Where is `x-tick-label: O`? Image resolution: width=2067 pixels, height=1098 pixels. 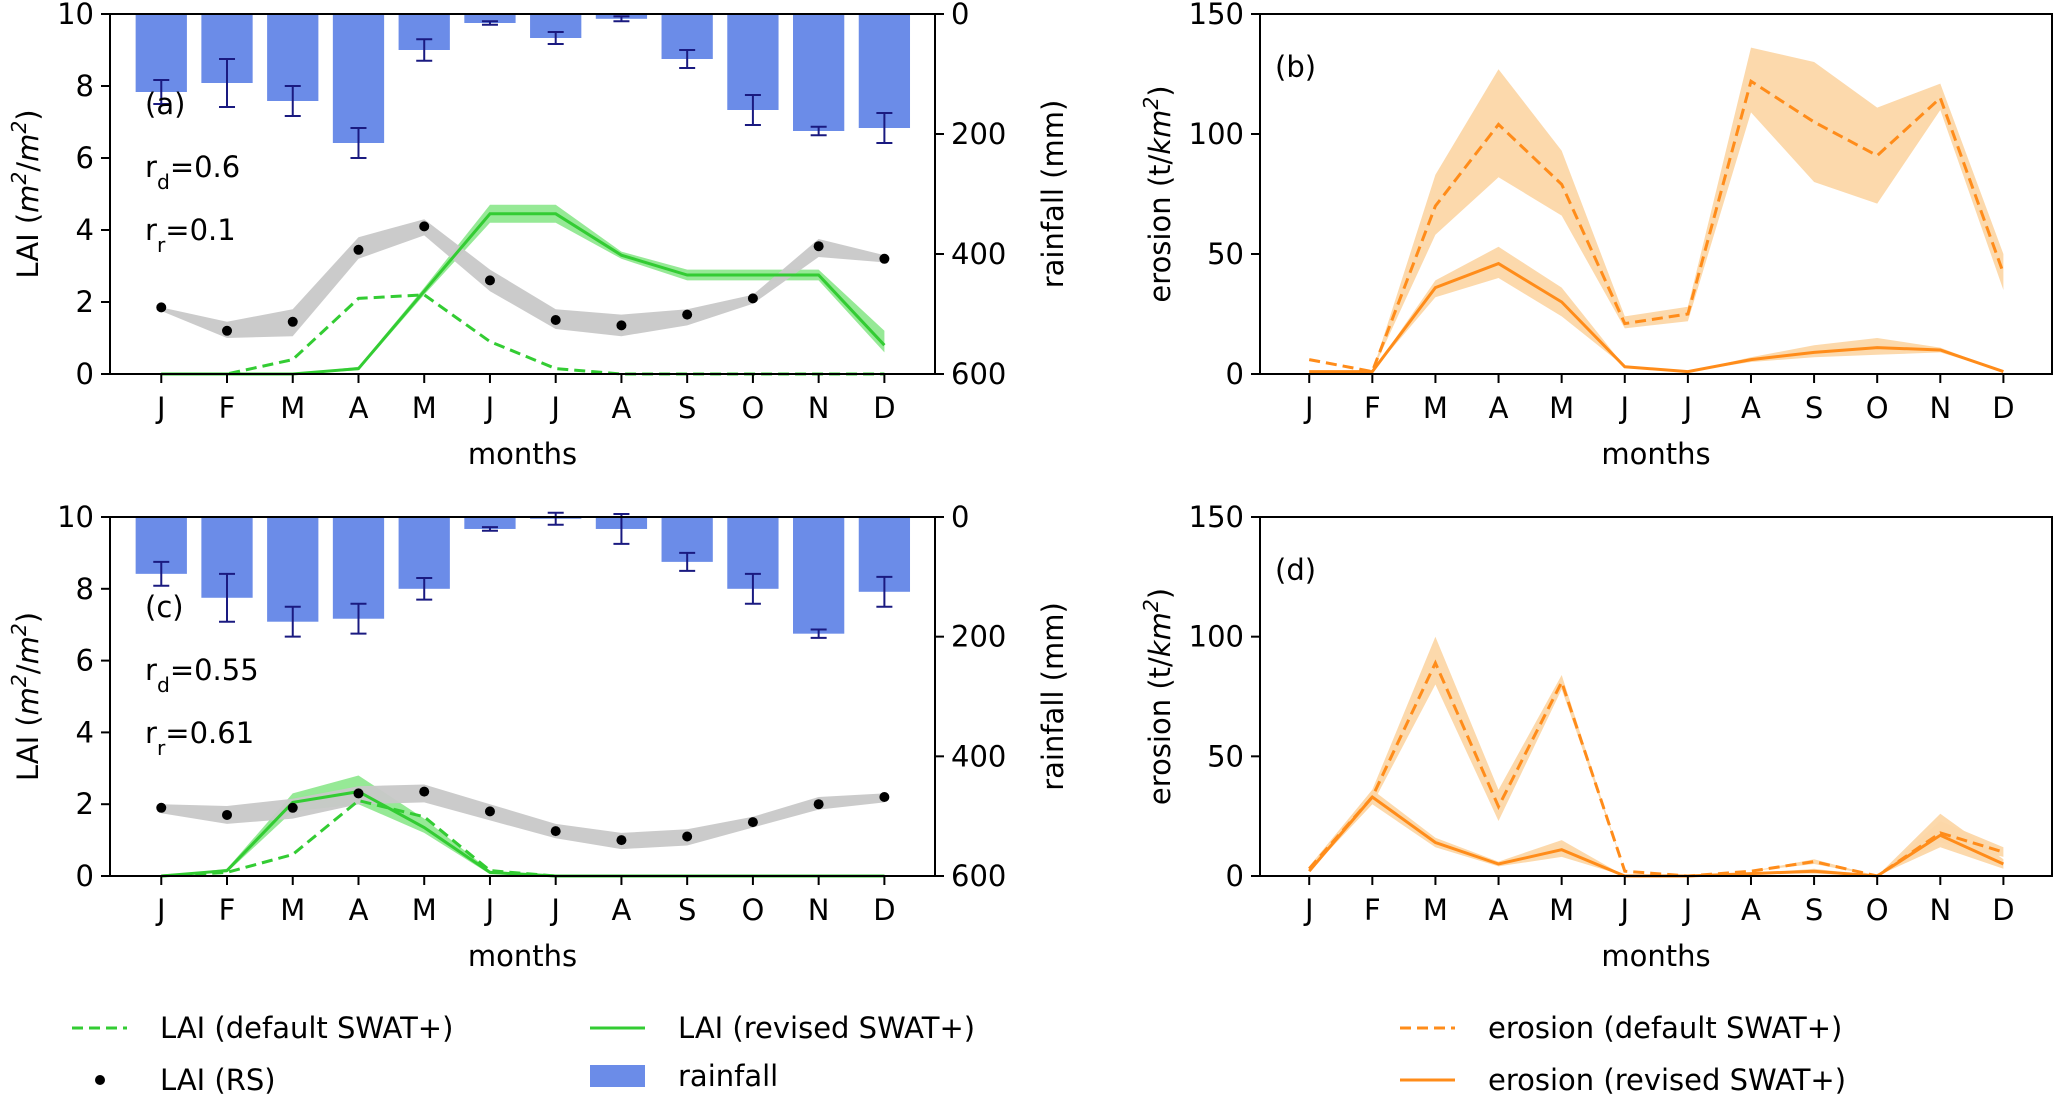 x-tick-label: O is located at coordinates (752, 408).